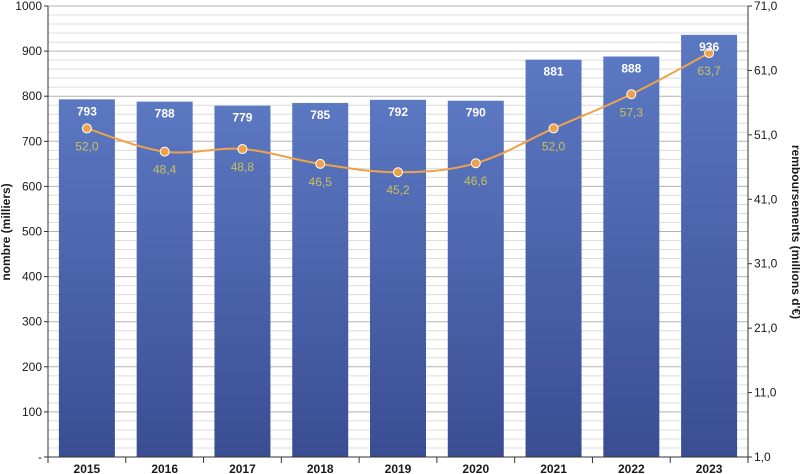 The image size is (800, 474). Describe the element at coordinates (164, 468) in the screenshot. I see `x-tick-label: 2016` at that location.